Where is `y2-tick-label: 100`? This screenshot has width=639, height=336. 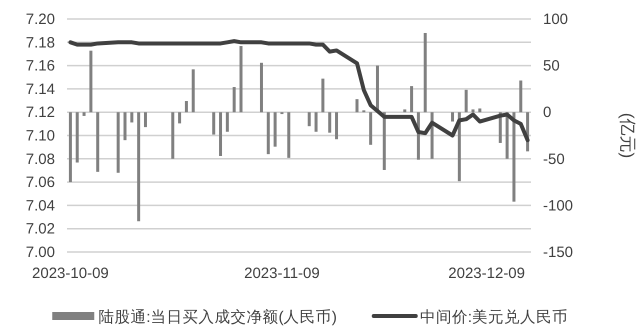
y2-tick-label: 100 is located at coordinates (555, 19).